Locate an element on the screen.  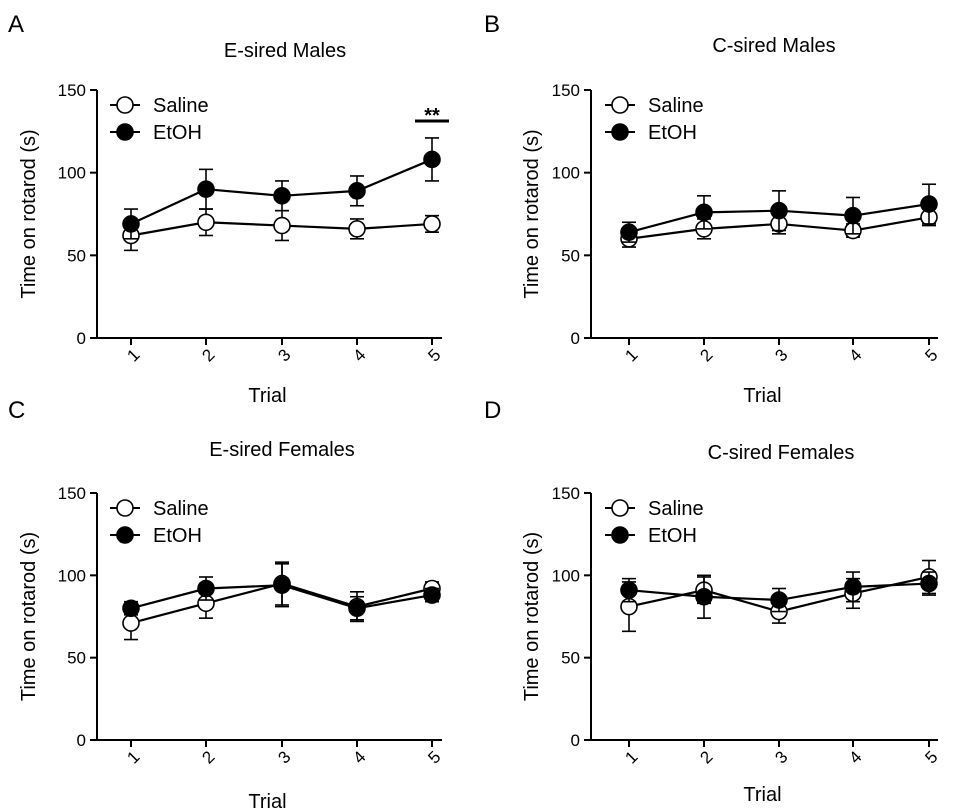
panel-letter: A is located at coordinates (16, 24).